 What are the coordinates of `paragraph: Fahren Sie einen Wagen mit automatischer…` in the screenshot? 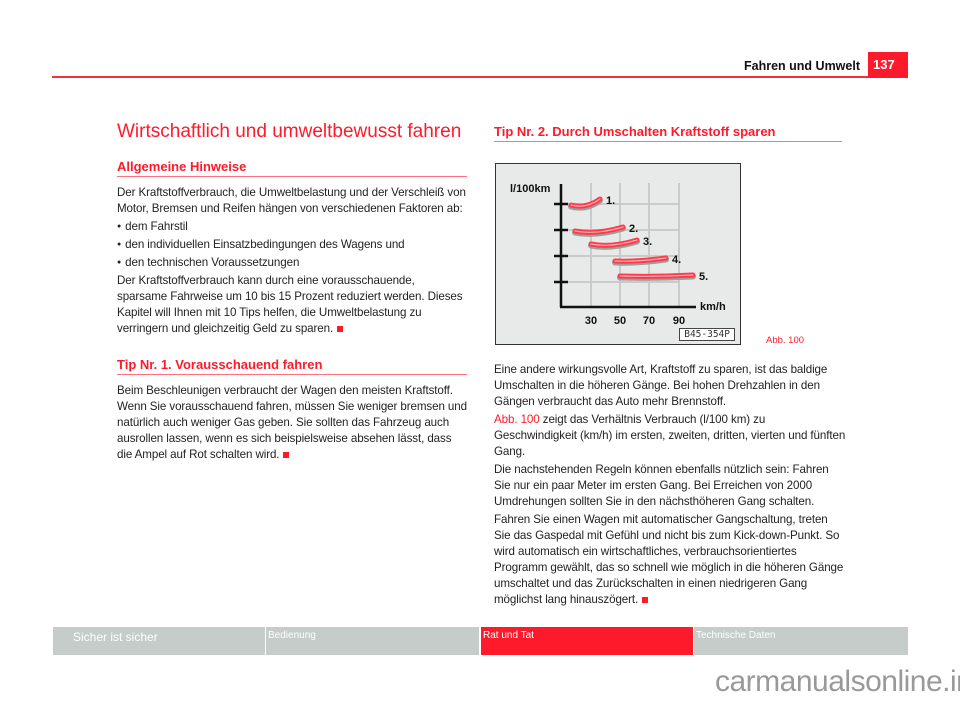 It's located at (670, 560).